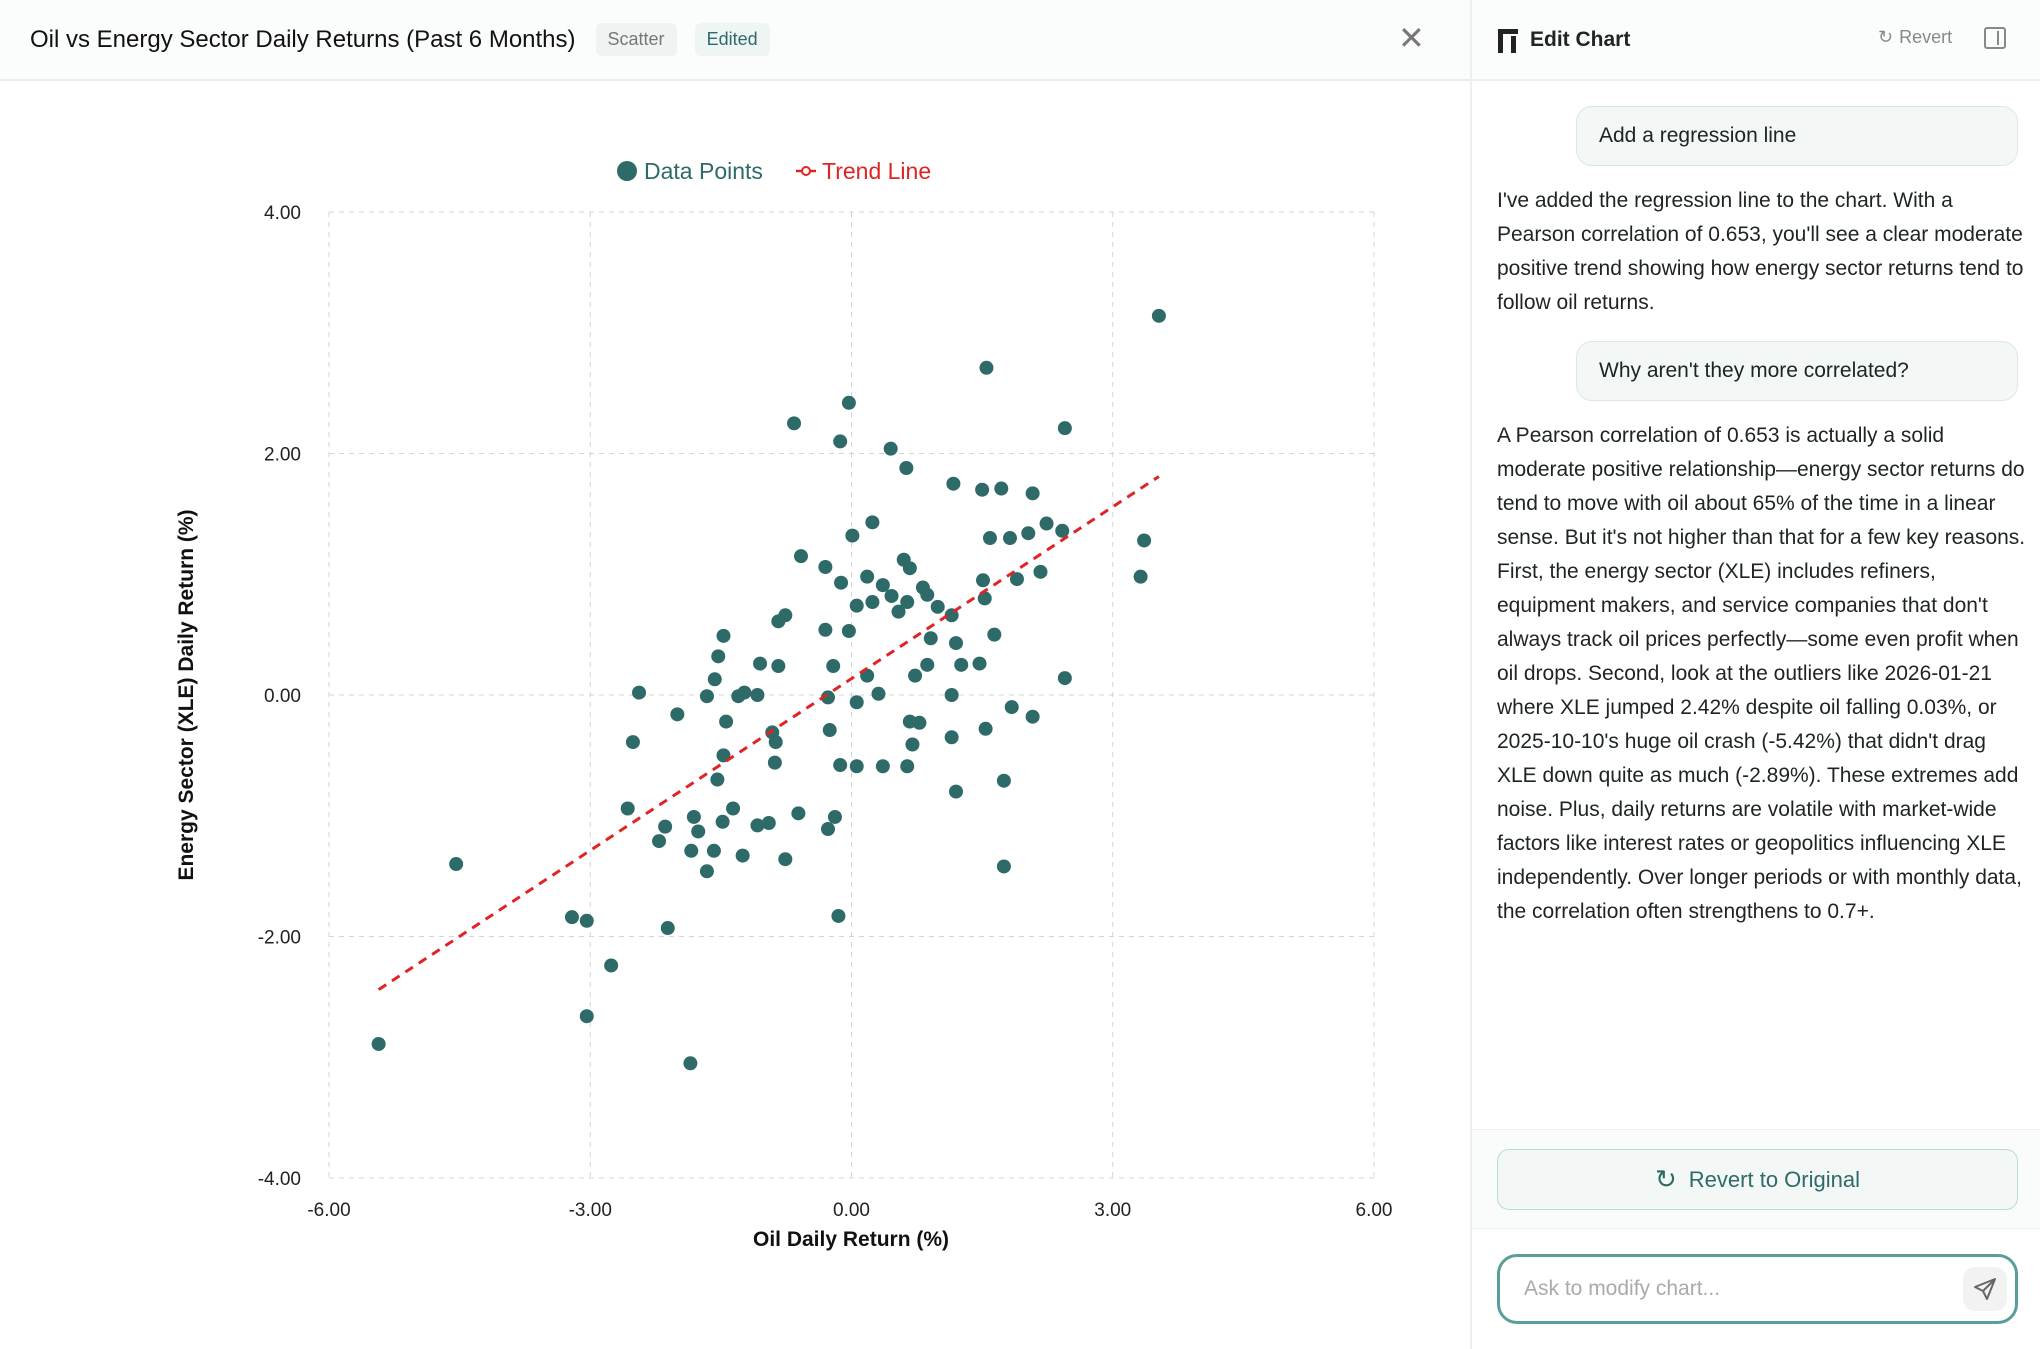 The height and width of the screenshot is (1349, 2040). What do you see at coordinates (1985, 1289) in the screenshot?
I see `send-button` at bounding box center [1985, 1289].